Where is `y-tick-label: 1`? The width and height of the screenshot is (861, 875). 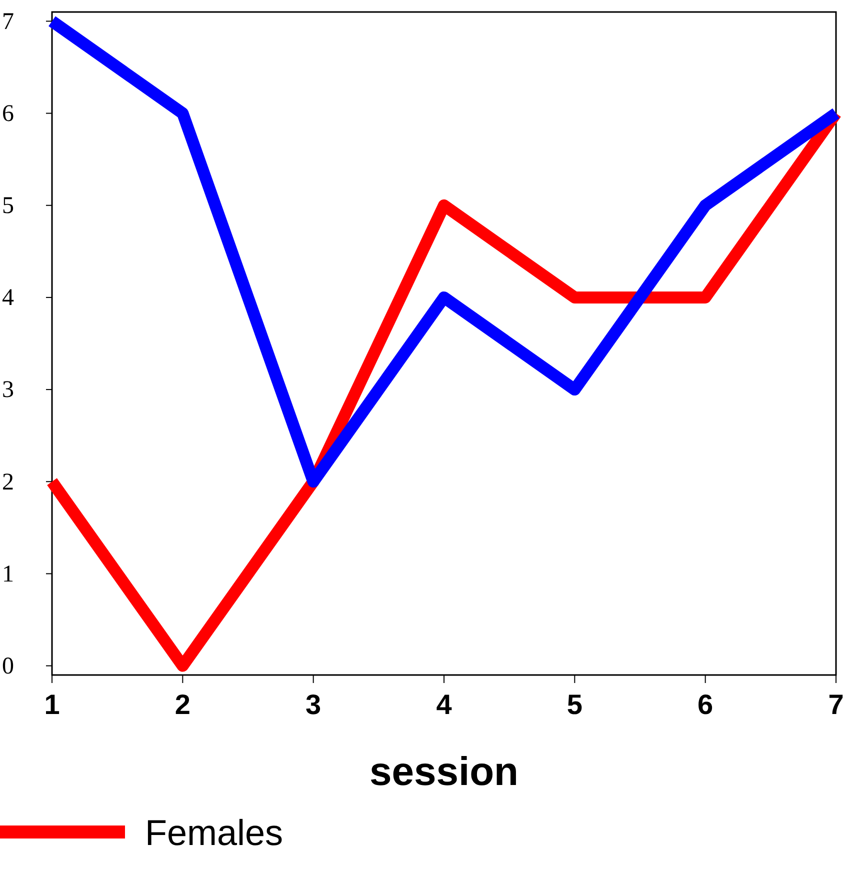
y-tick-label: 1 is located at coordinates (8, 574).